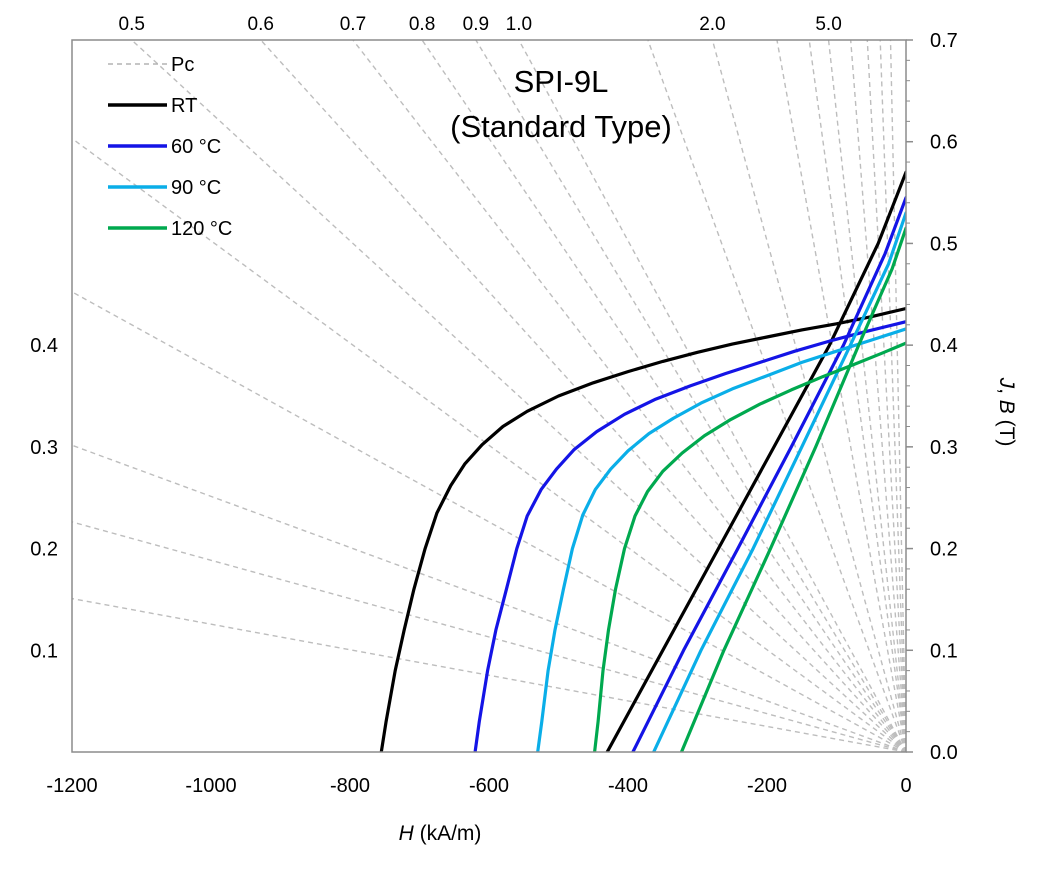 The width and height of the screenshot is (1040, 869). What do you see at coordinates (628, 786) in the screenshot?
I see `x-tick-label-4: -400` at bounding box center [628, 786].